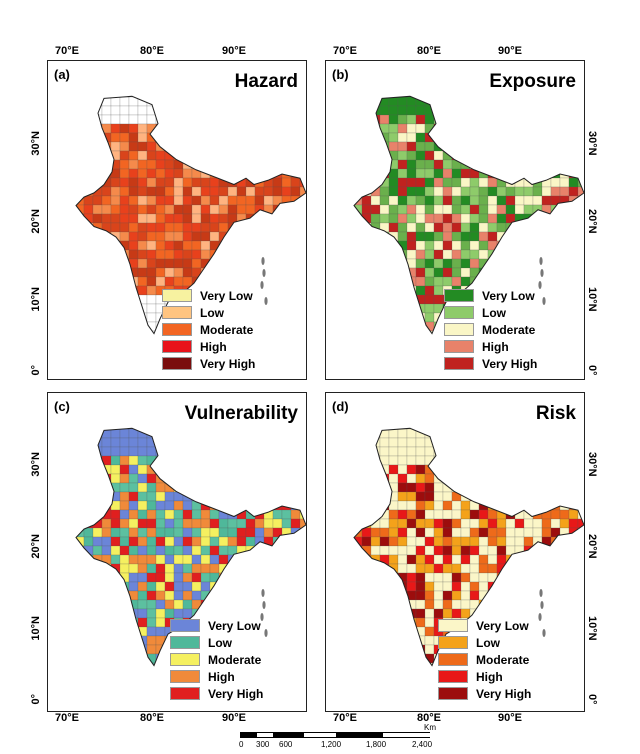  Describe the element at coordinates (429, 51) in the screenshot. I see `tick-label: 80°E` at that location.